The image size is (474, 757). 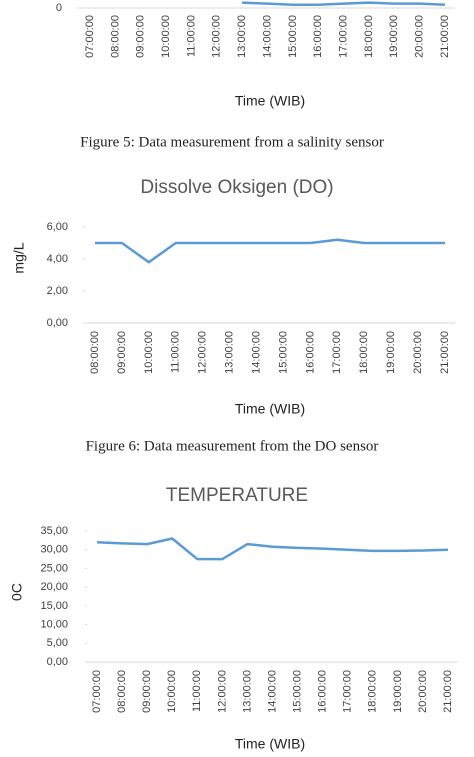 What do you see at coordinates (57, 227) in the screenshot?
I see `y-tick-label: 6,00` at bounding box center [57, 227].